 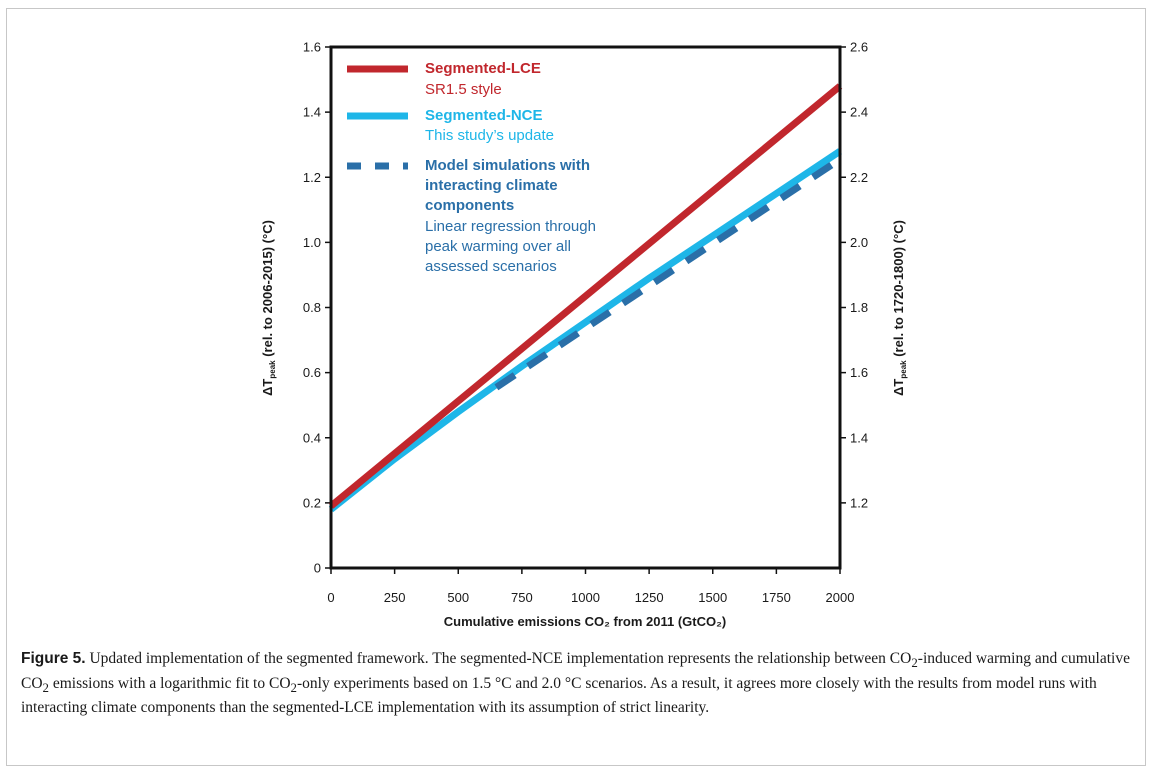 What do you see at coordinates (312, 502) in the screenshot?
I see `y-tick-label: 0.2` at bounding box center [312, 502].